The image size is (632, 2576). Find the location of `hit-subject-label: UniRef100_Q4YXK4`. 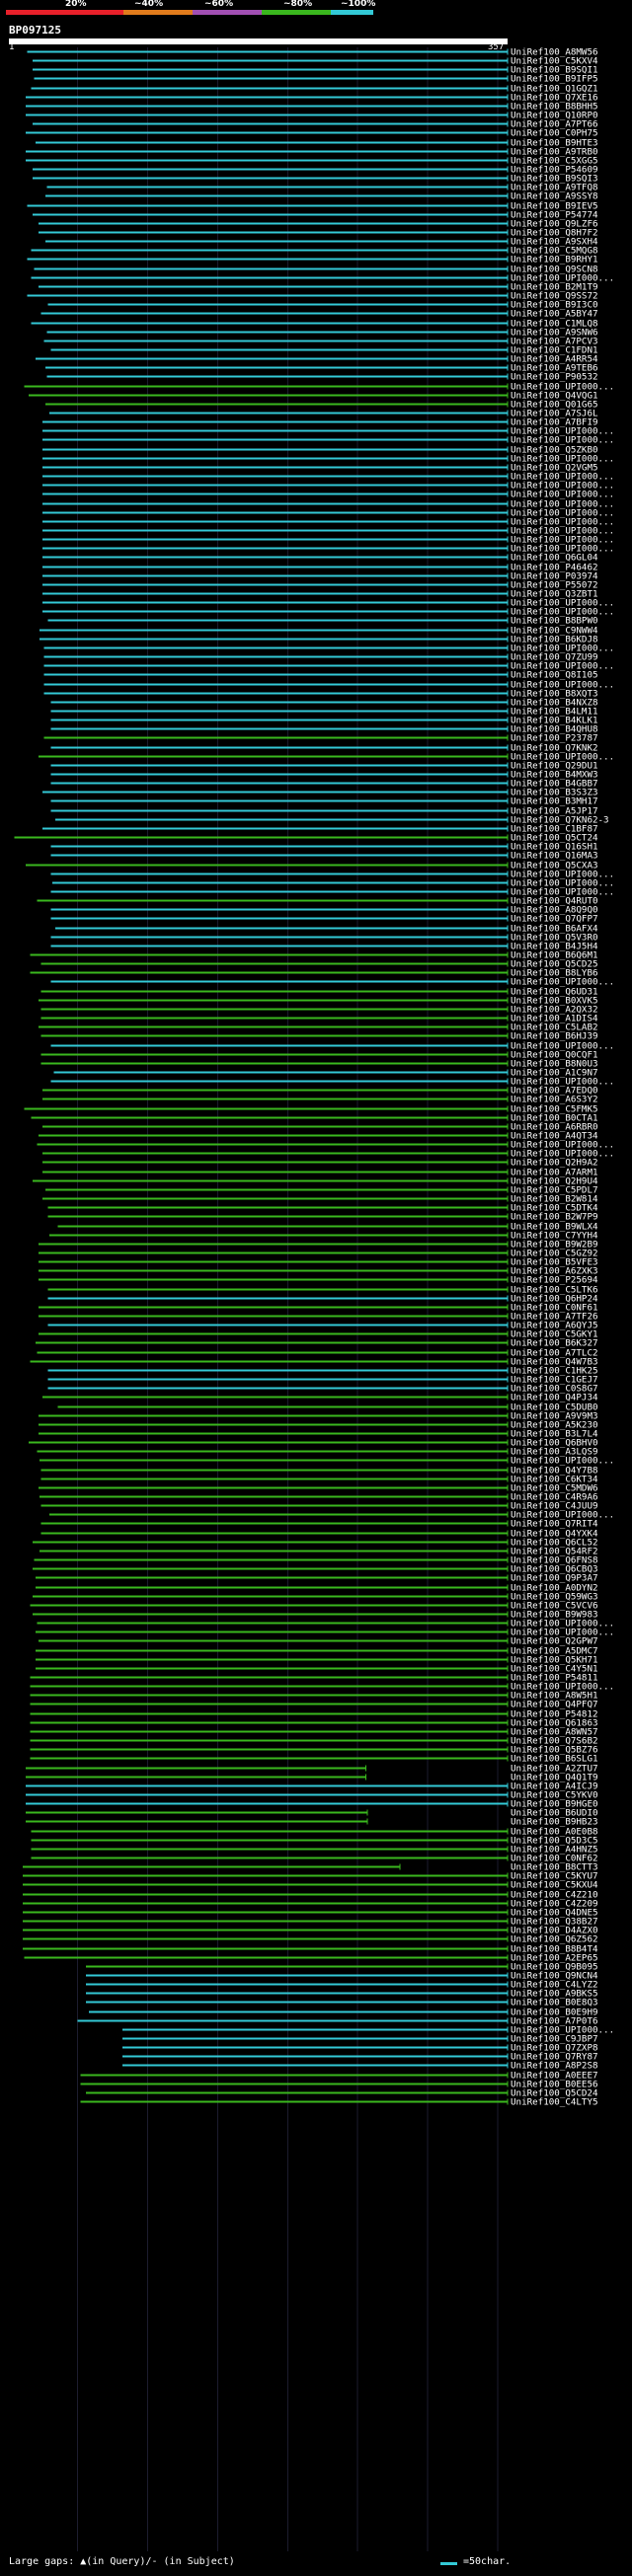

hit-subject-label: UniRef100_Q4YXK4 is located at coordinates (555, 1534).